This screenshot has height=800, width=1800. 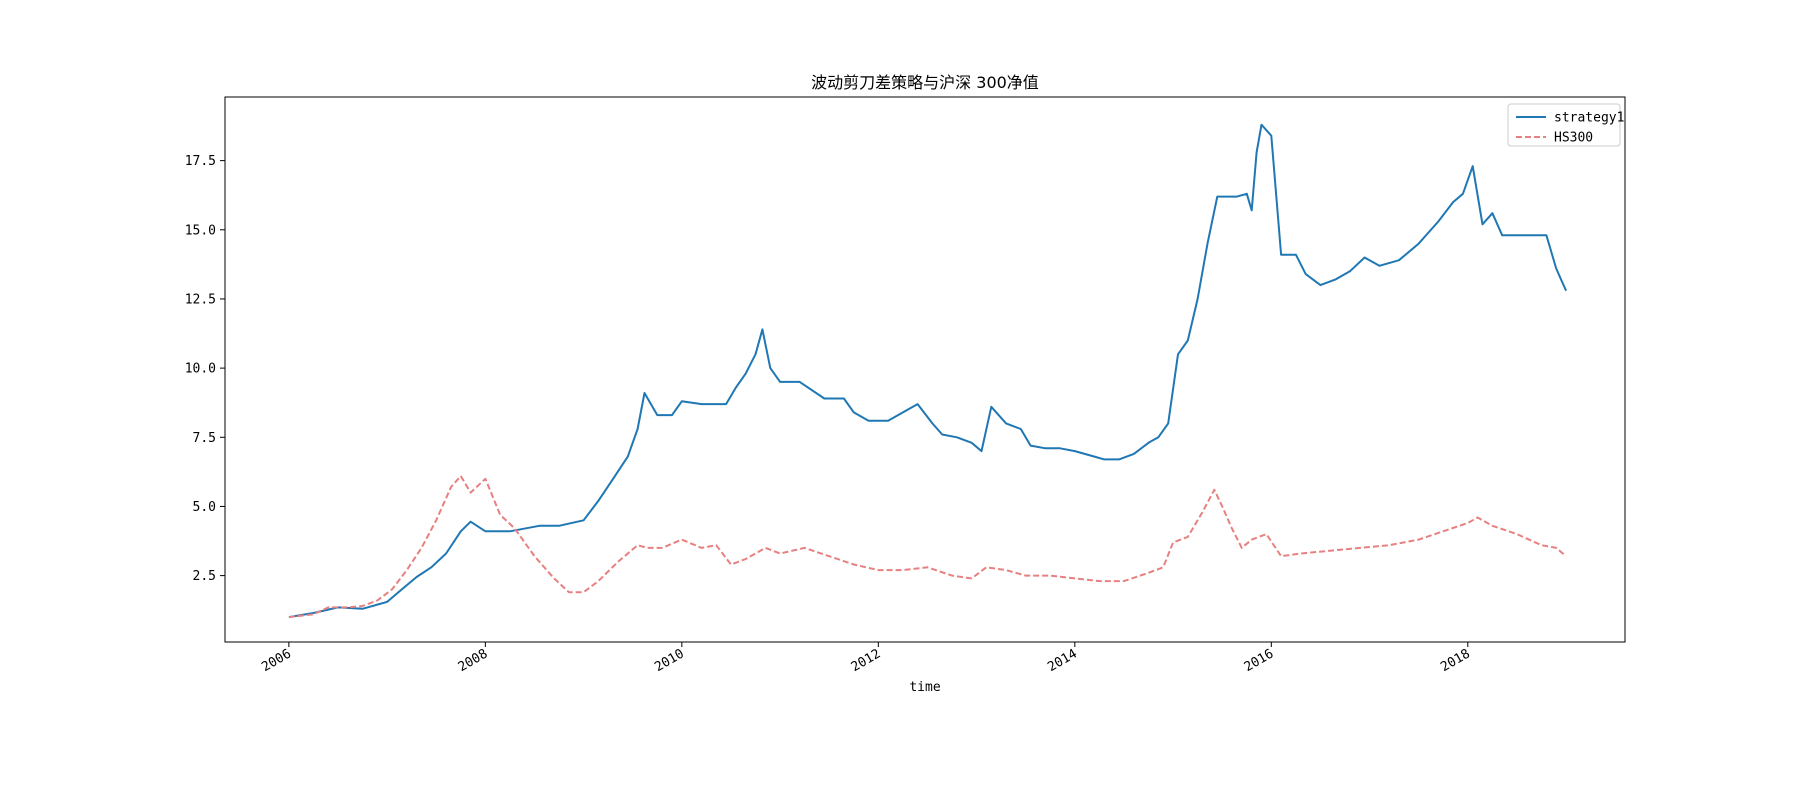 What do you see at coordinates (669, 660) in the screenshot?
I see `x-tick-label-2010: 2010` at bounding box center [669, 660].